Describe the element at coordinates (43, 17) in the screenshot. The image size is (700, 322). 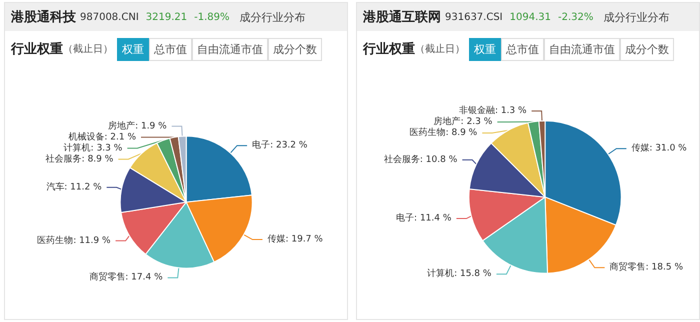
I see `chart-title: 港股通科技` at that location.